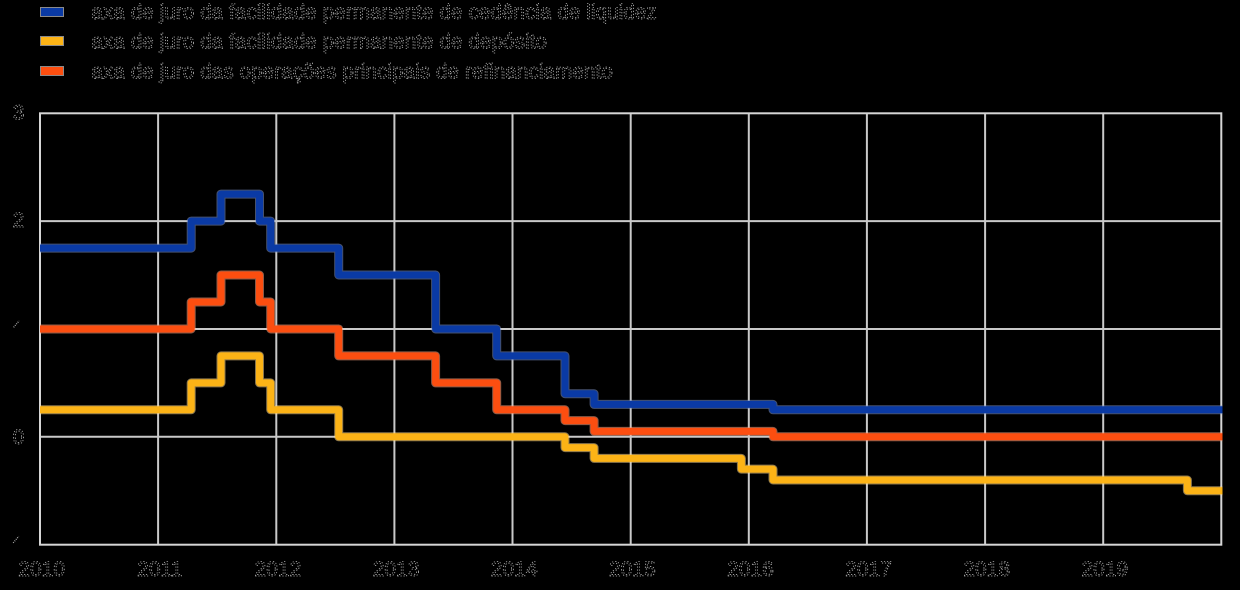 This screenshot has width=1240, height=590. Describe the element at coordinates (15, 544) in the screenshot. I see `svg-text: -1` at that location.